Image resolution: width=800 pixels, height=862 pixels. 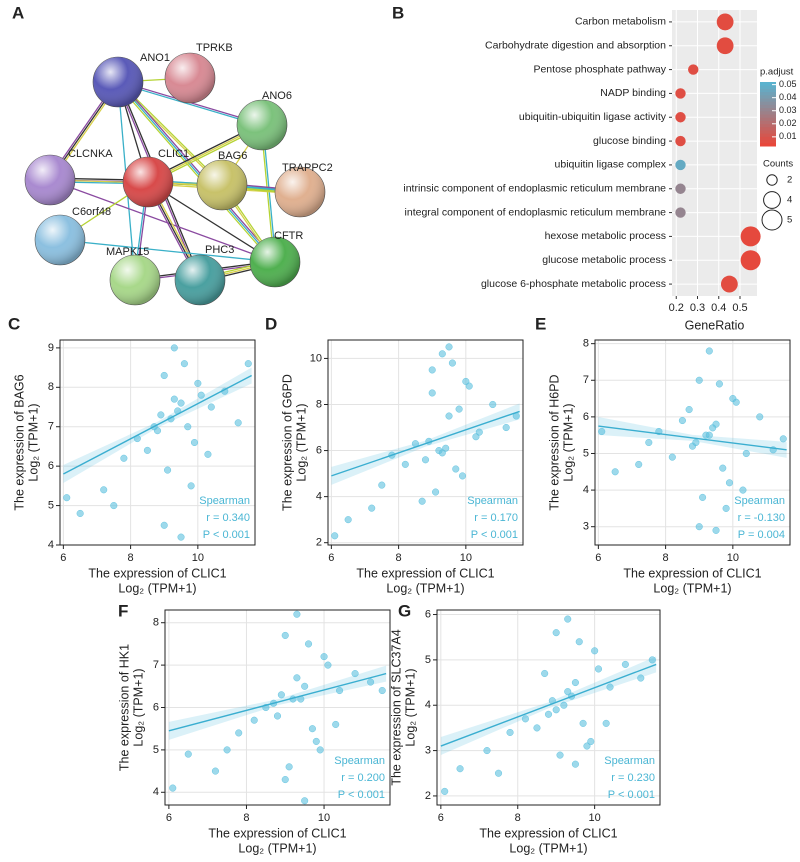 I want to click on annotation: r = 0.200, so click(x=363, y=778).